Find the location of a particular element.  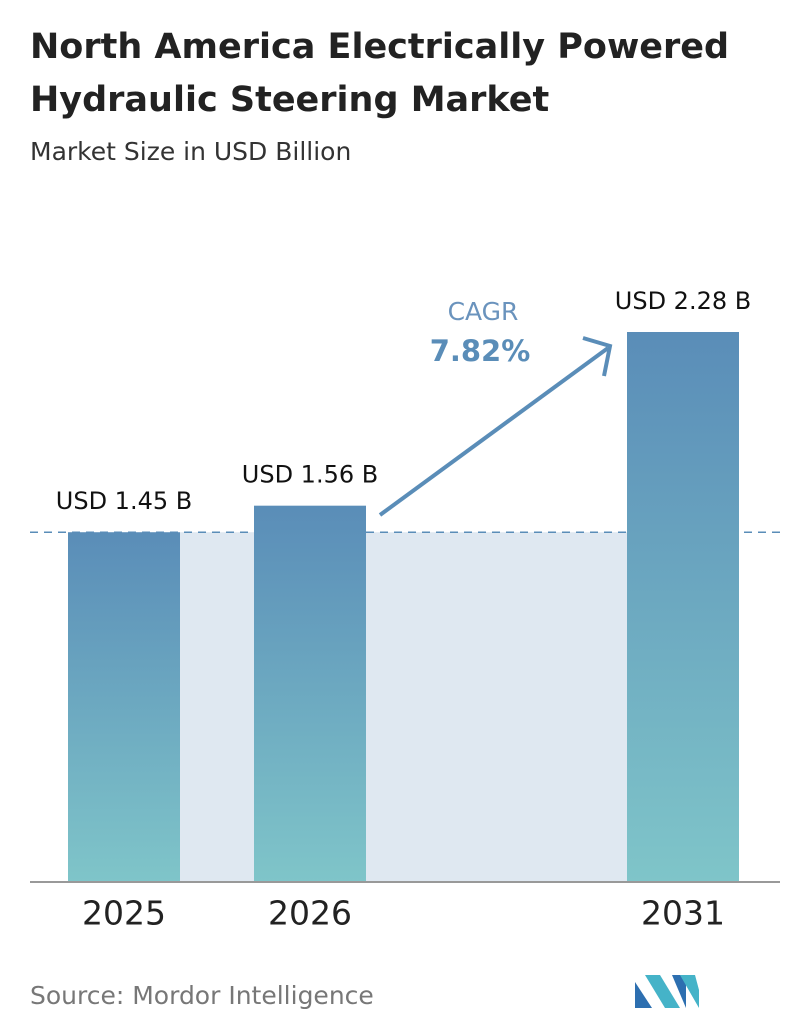

cagr-label: CAGR is located at coordinates (483, 311).